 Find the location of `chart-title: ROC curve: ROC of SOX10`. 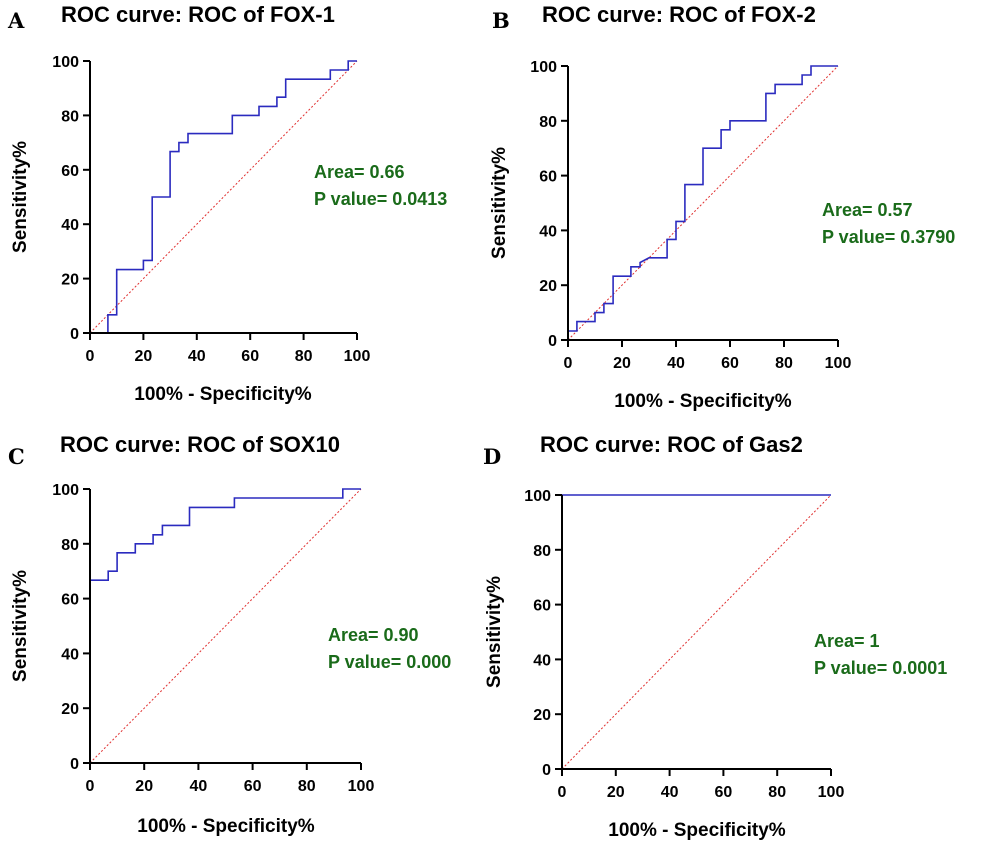

chart-title: ROC curve: ROC of SOX10 is located at coordinates (200, 444).